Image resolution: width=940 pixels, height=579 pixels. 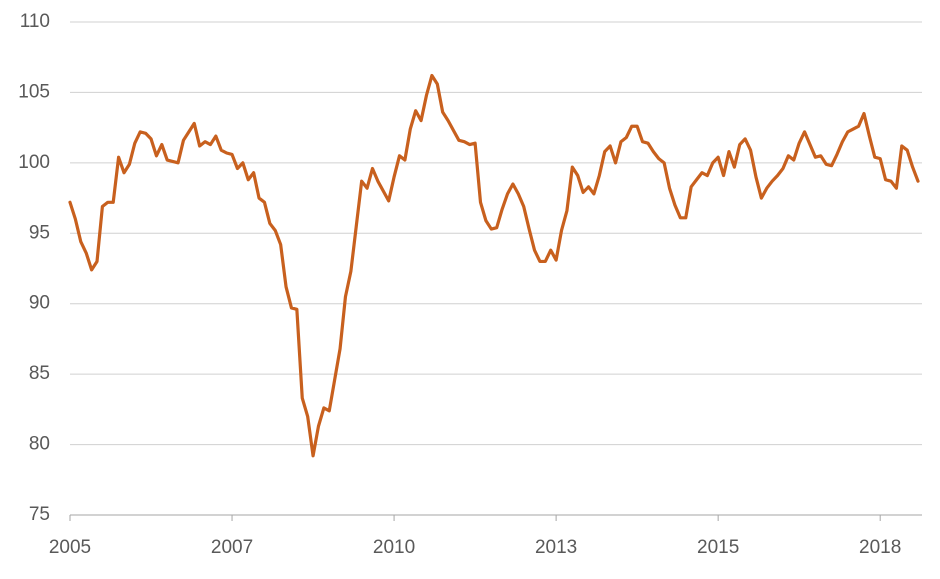 I want to click on y-tick-label: 95, so click(x=39, y=232).